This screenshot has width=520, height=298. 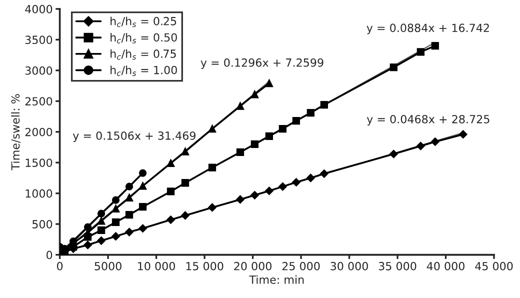 What do you see at coordinates (445, 266) in the screenshot?
I see `x-tick-label: 40 000` at bounding box center [445, 266].